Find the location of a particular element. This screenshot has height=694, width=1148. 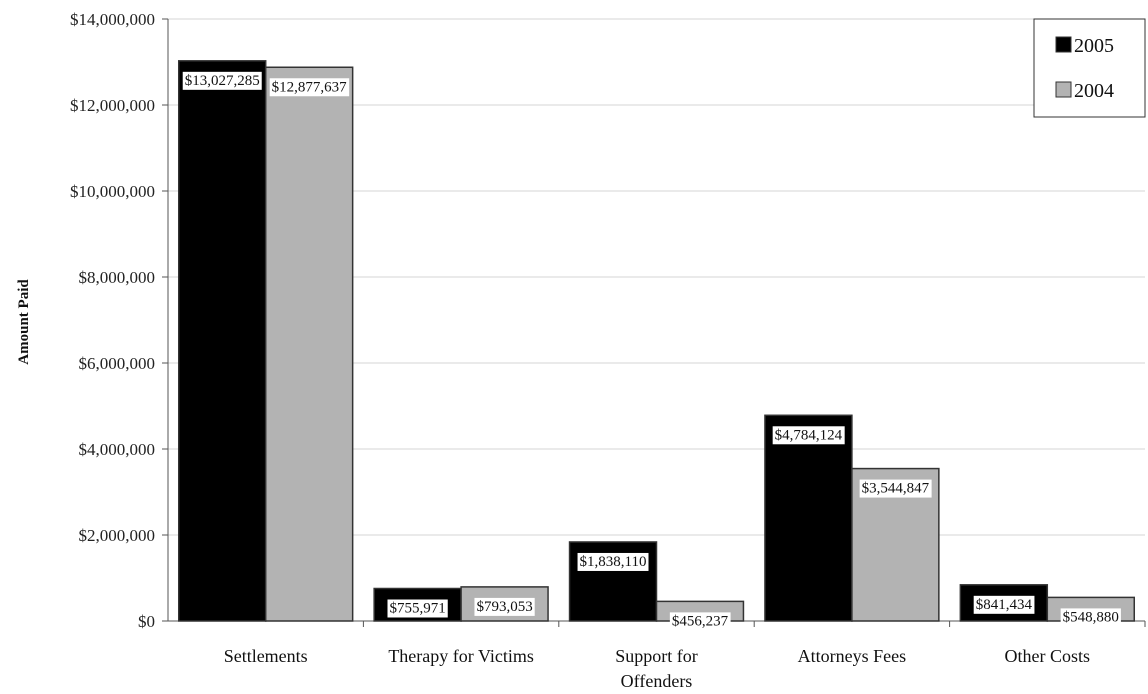

data-label-2004: $793,053 is located at coordinates (504, 607).